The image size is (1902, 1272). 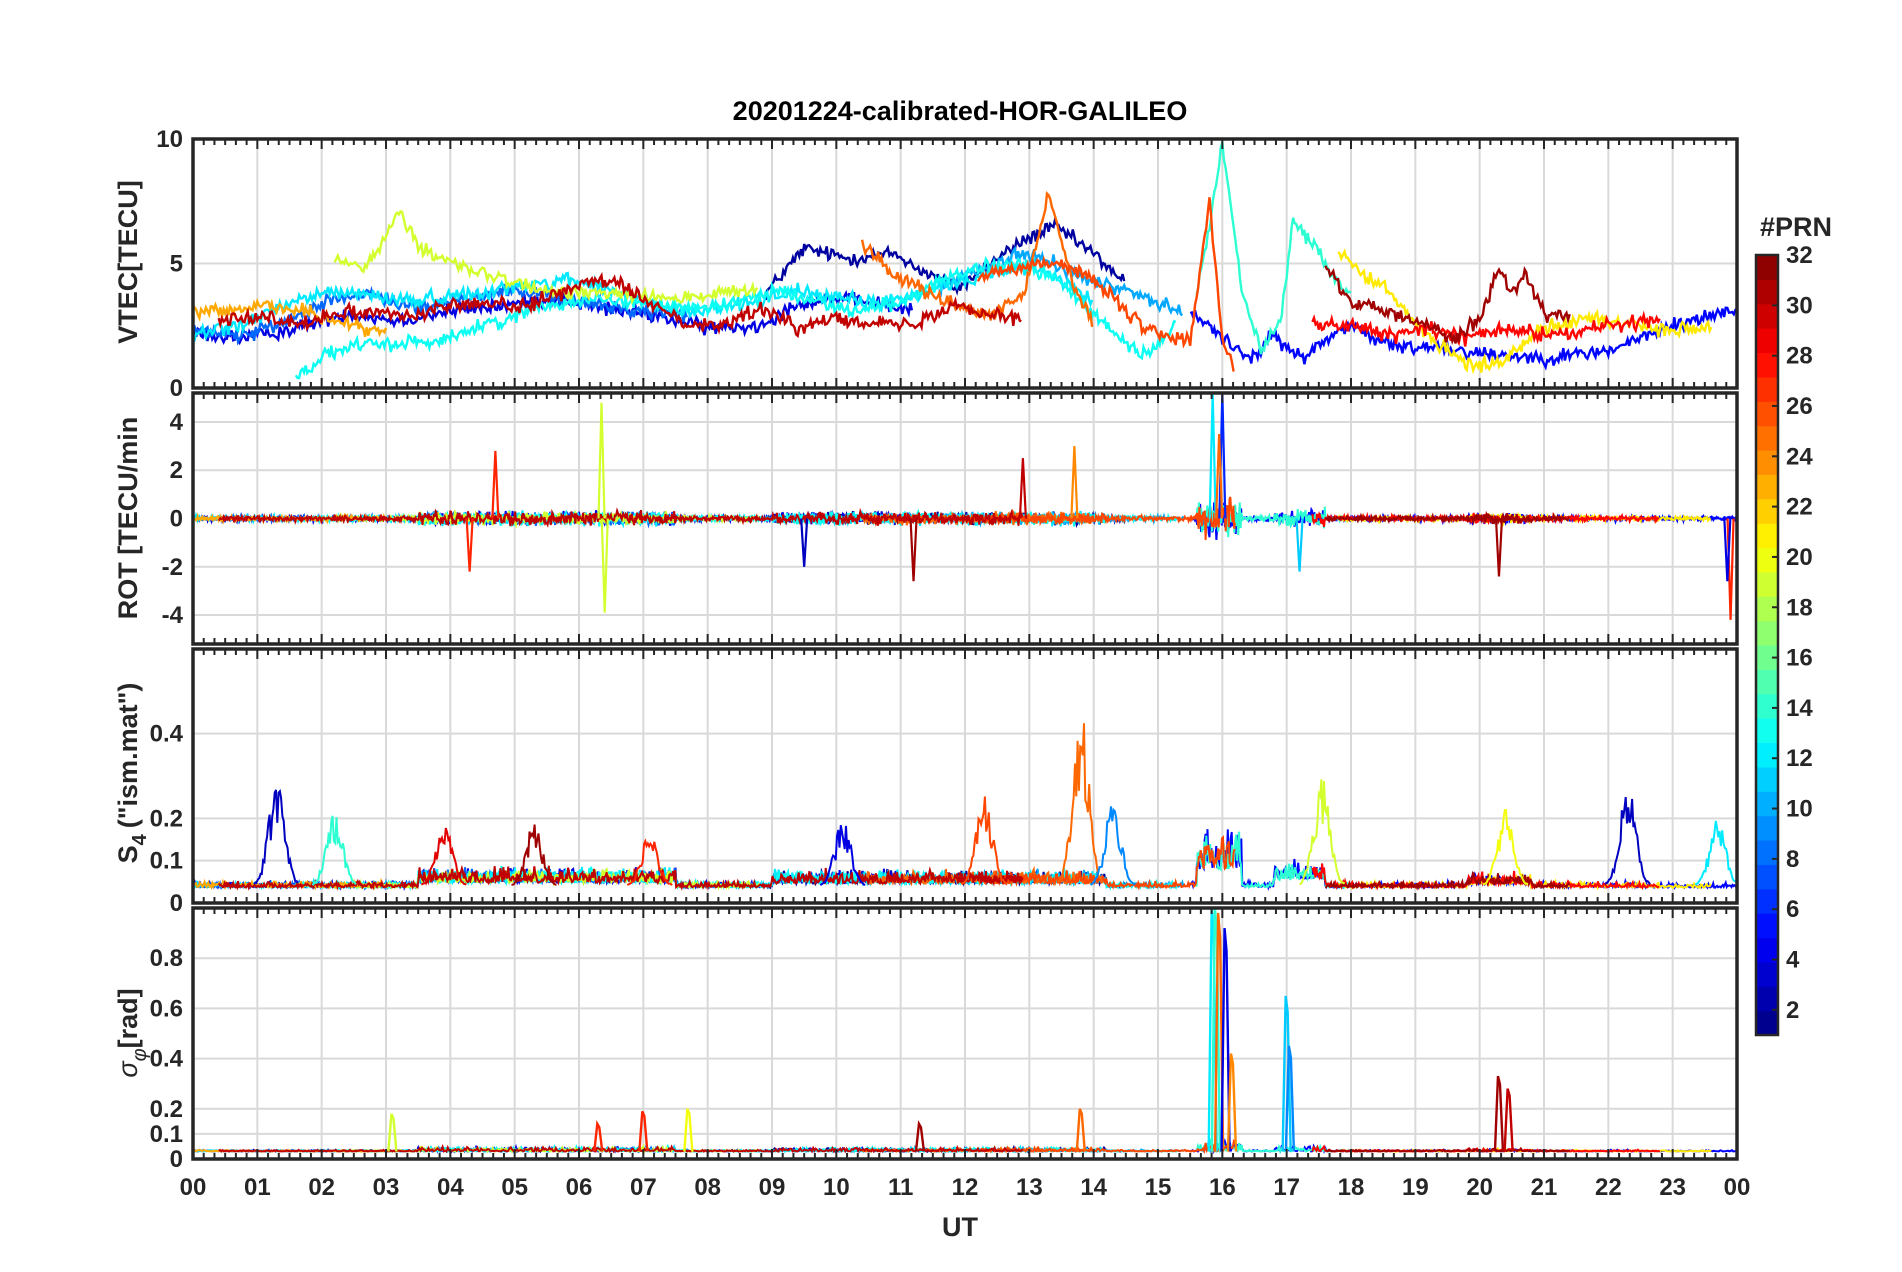 I want to click on colorbar-tick-label: 24, so click(x=1799, y=456).